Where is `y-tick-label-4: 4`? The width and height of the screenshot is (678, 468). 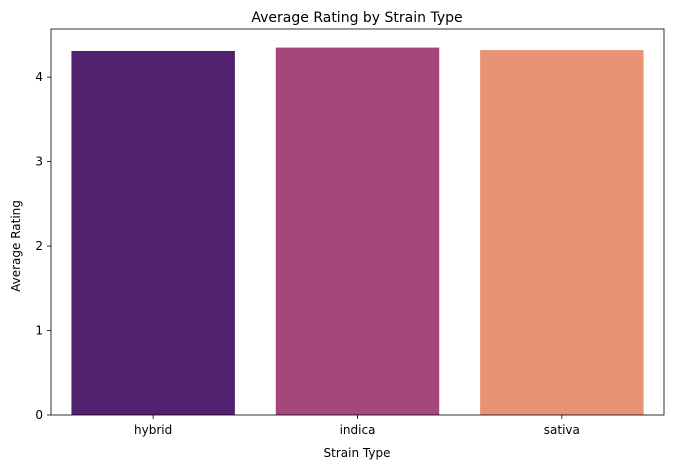 y-tick-label-4: 4 is located at coordinates (39, 77).